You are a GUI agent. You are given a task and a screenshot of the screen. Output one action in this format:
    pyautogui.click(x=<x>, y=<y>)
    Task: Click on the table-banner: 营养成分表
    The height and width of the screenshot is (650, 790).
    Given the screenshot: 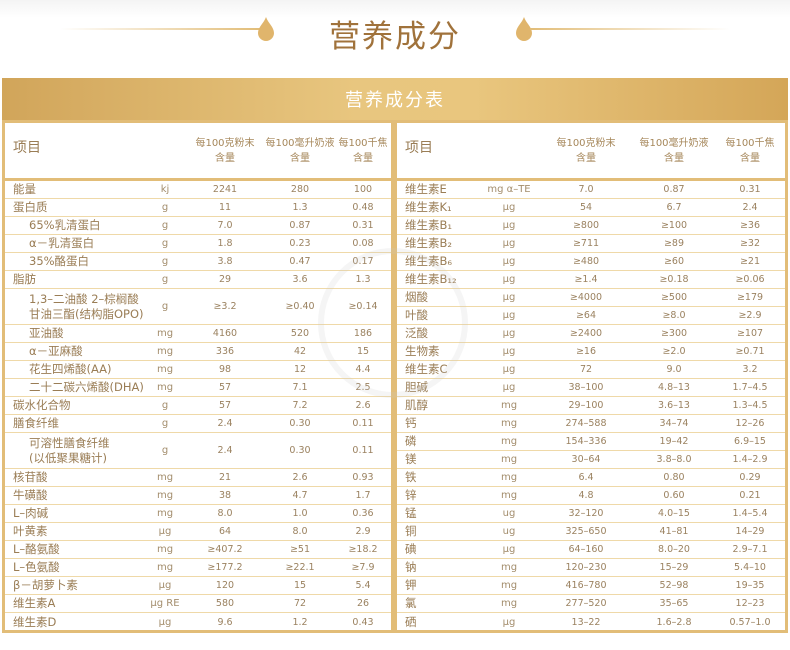 What is the action you would take?
    pyautogui.click(x=395, y=99)
    